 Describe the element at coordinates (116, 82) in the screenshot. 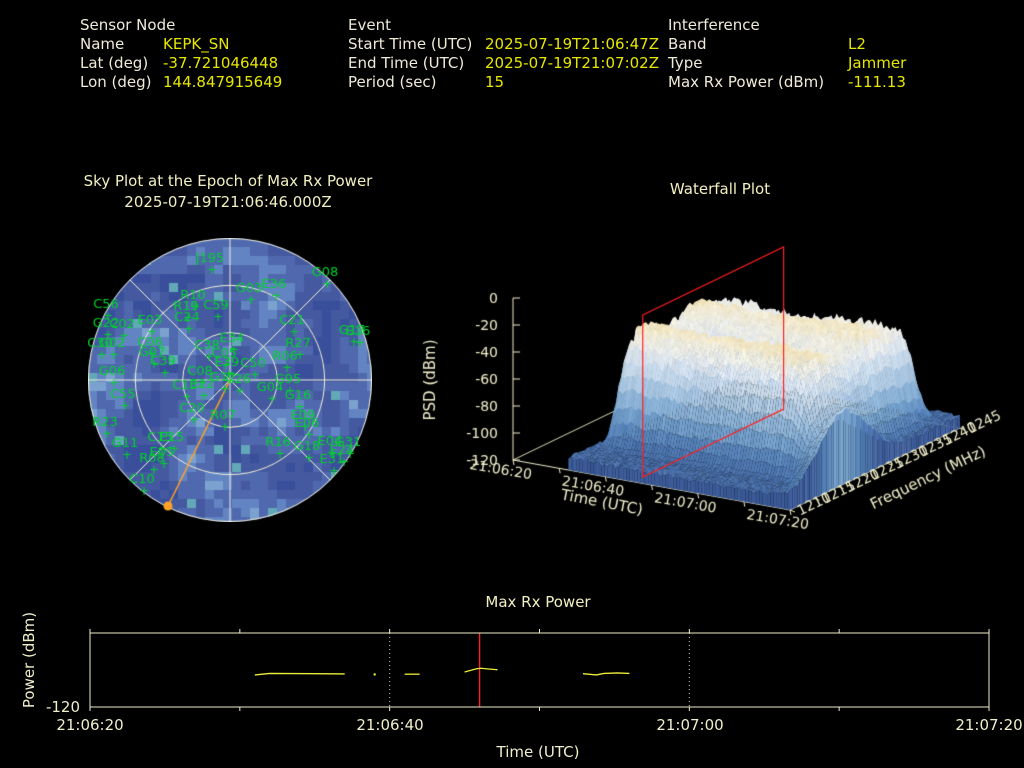

I see `sensor-lon-label: Lon (deg)` at that location.